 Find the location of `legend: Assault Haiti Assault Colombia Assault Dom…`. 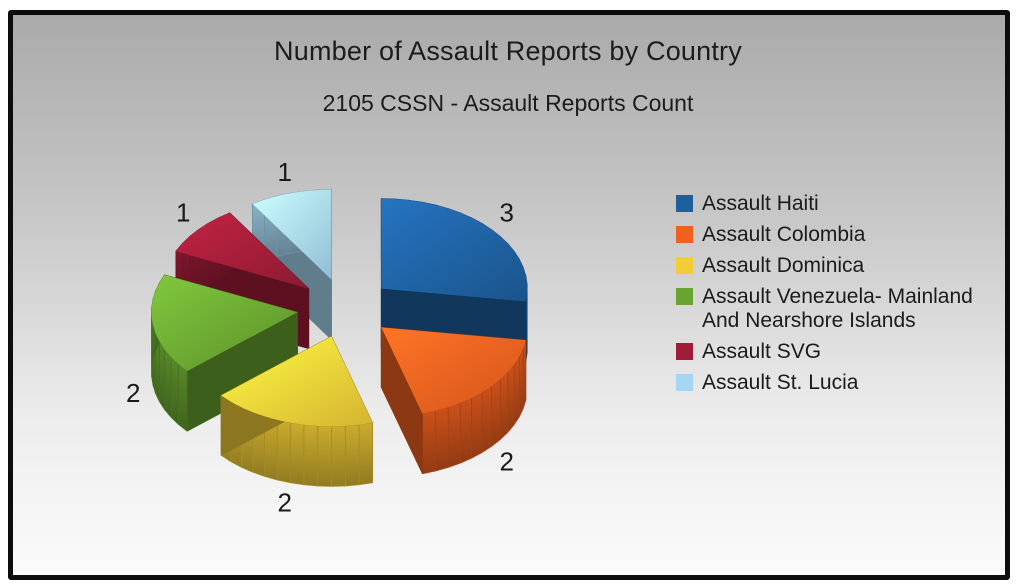

legend: Assault Haiti Assault Colombia Assault Dom… is located at coordinates (837, 297).